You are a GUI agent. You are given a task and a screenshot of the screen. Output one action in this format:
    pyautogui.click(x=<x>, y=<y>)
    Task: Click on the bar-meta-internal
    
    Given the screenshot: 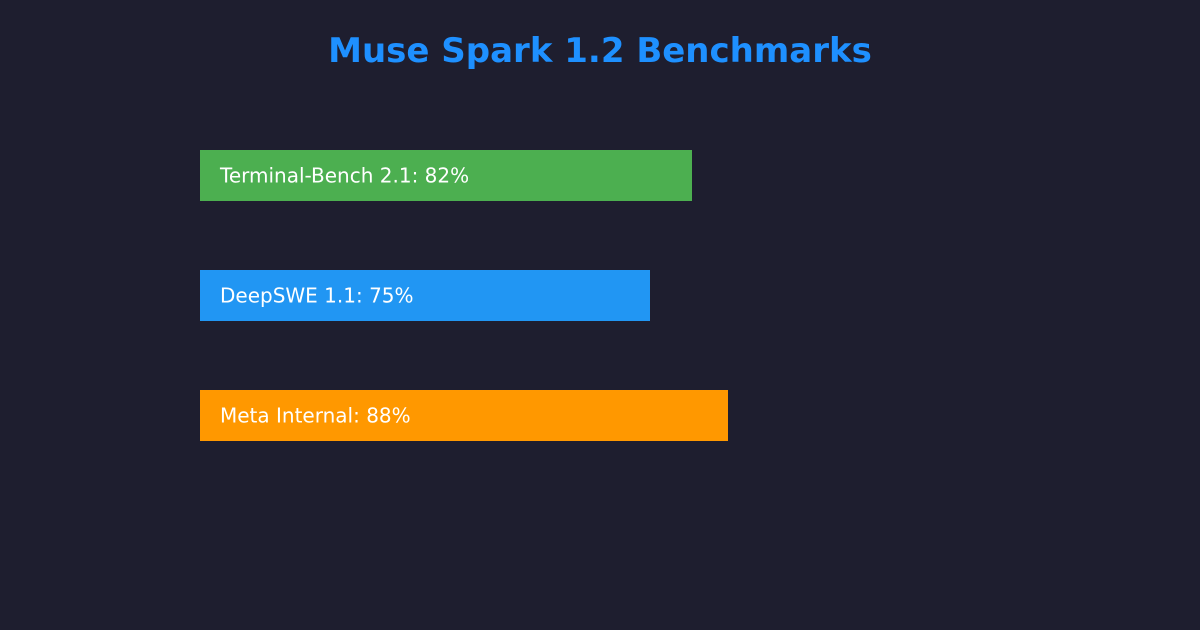 What is the action you would take?
    pyautogui.click(x=464, y=415)
    